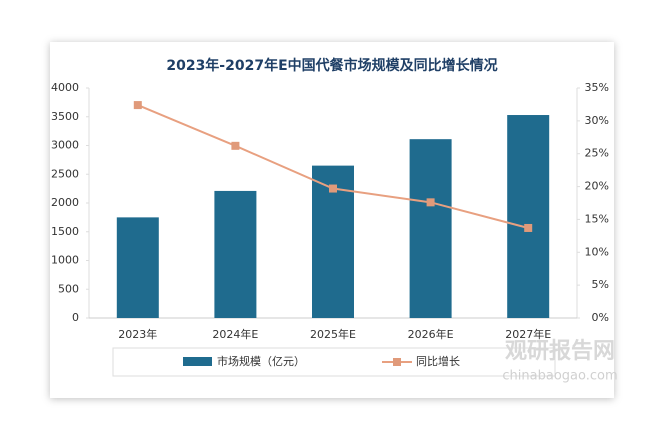 Image resolution: width=664 pixels, height=440 pixels. What do you see at coordinates (65, 116) in the screenshot?
I see `y-tick-label: 3500` at bounding box center [65, 116].